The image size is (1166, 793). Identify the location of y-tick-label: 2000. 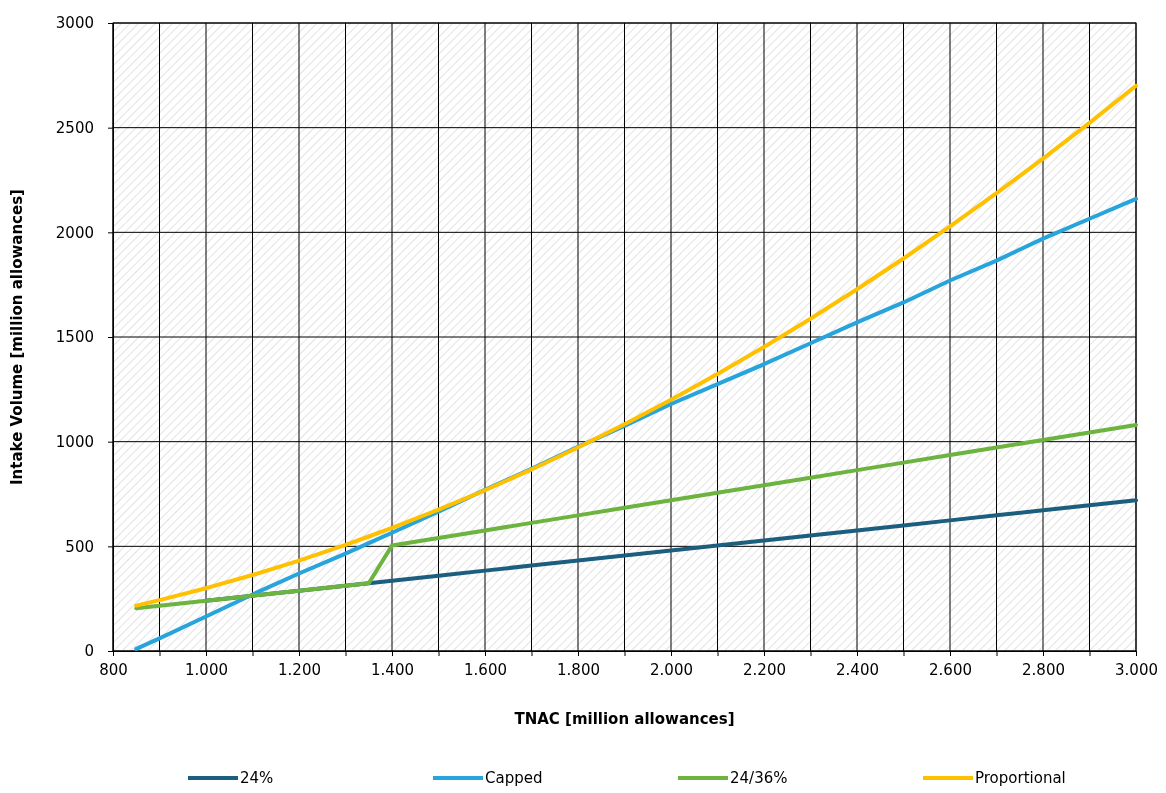
(74, 232).